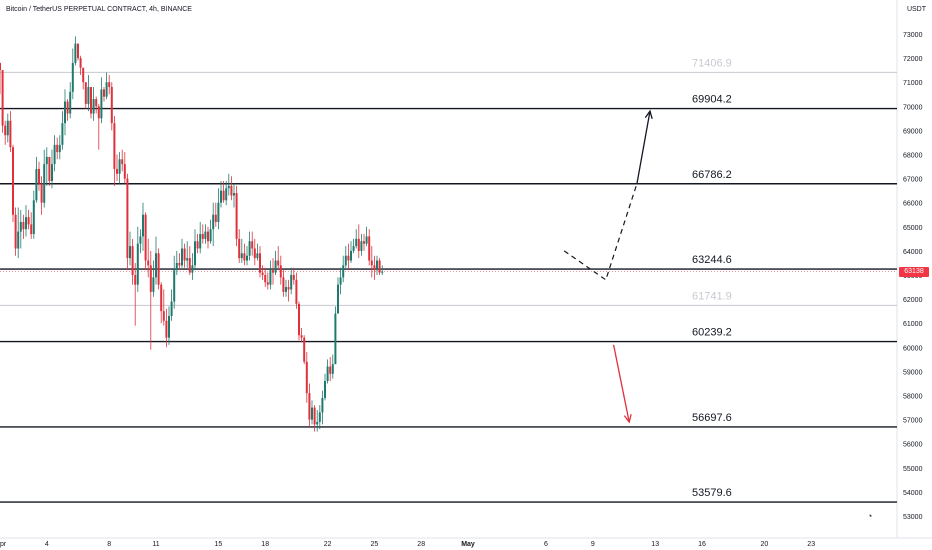 Image resolution: width=932 pixels, height=550 pixels. I want to click on price-tick-label: 54000, so click(913, 493).